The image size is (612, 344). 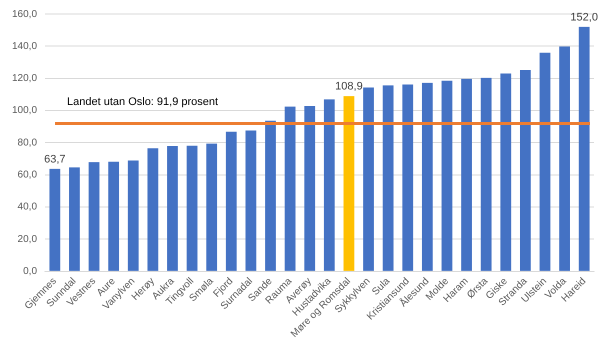 I want to click on y-tick-label: 0,0, so click(x=30, y=272).